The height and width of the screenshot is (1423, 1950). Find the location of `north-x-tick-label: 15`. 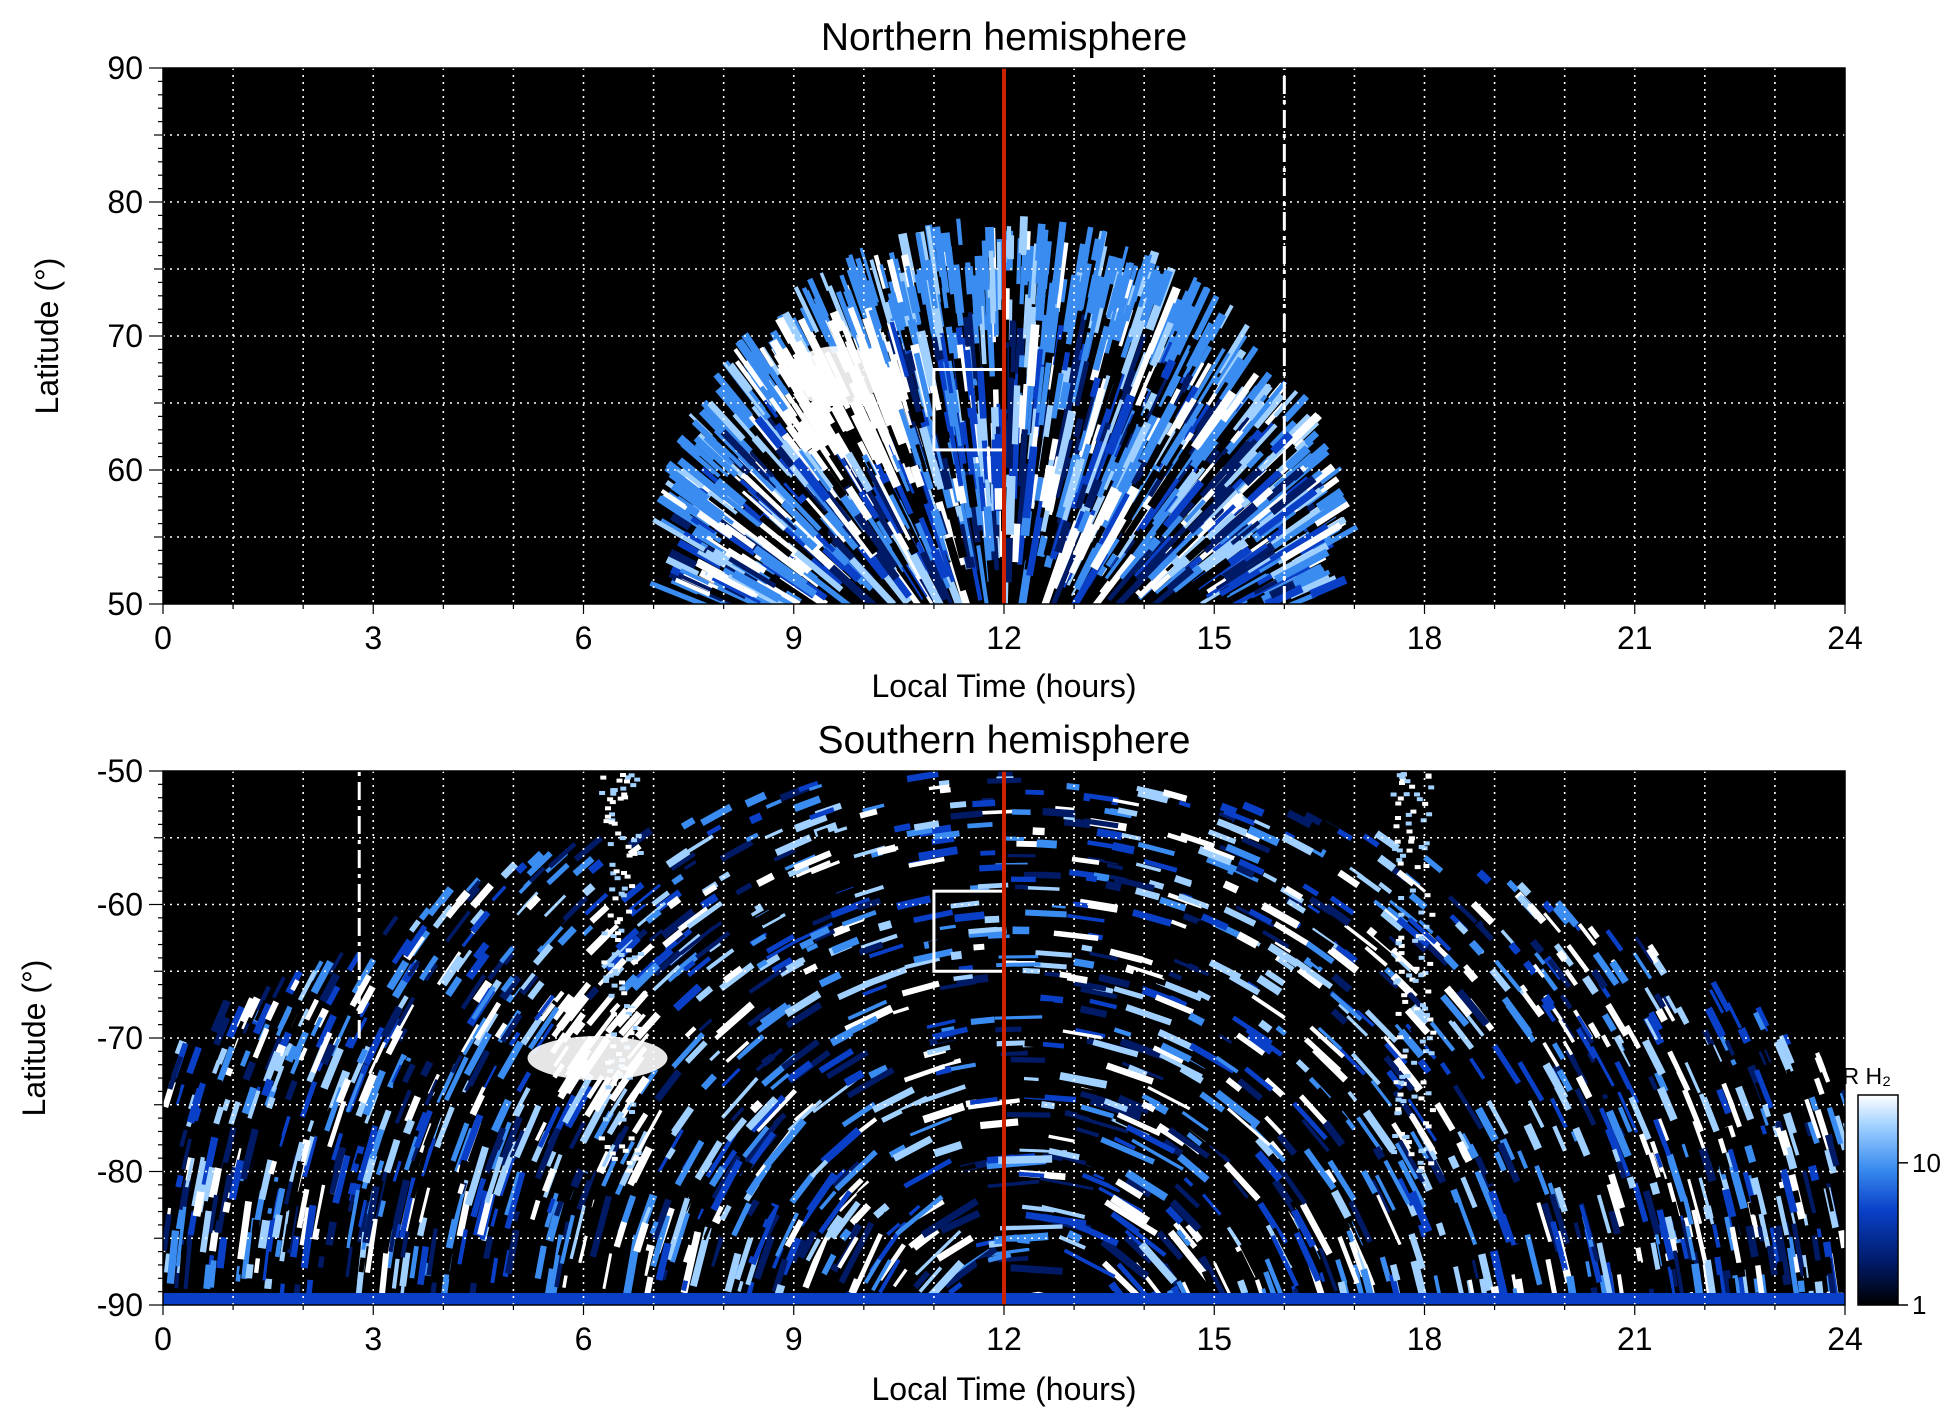

north-x-tick-label: 15 is located at coordinates (1214, 638).